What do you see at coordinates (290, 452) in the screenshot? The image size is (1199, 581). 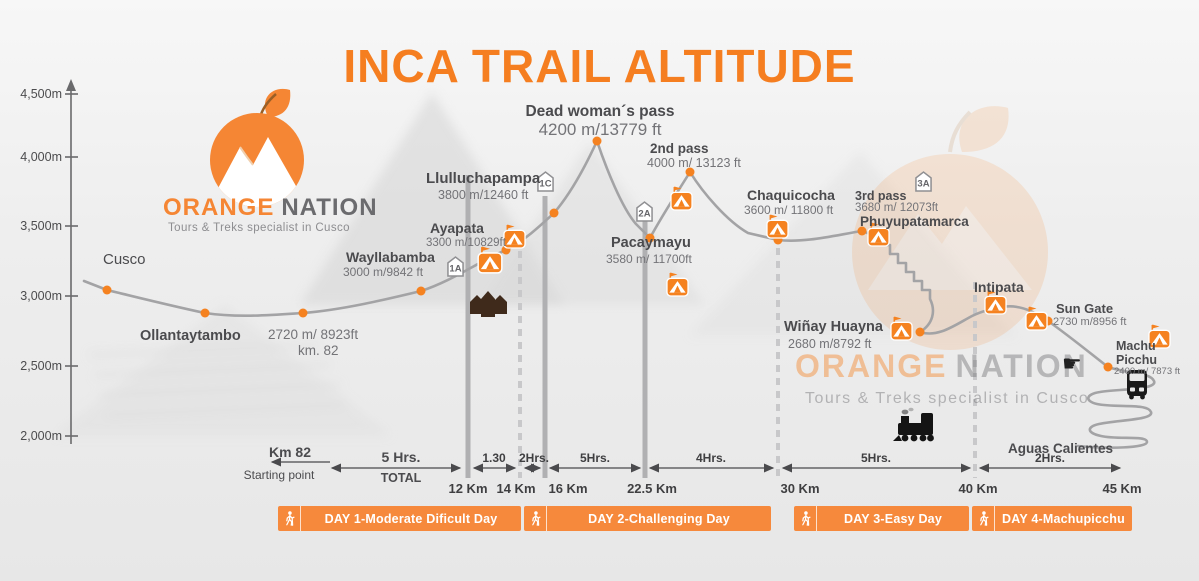 I see `km82-label: Km 82` at bounding box center [290, 452].